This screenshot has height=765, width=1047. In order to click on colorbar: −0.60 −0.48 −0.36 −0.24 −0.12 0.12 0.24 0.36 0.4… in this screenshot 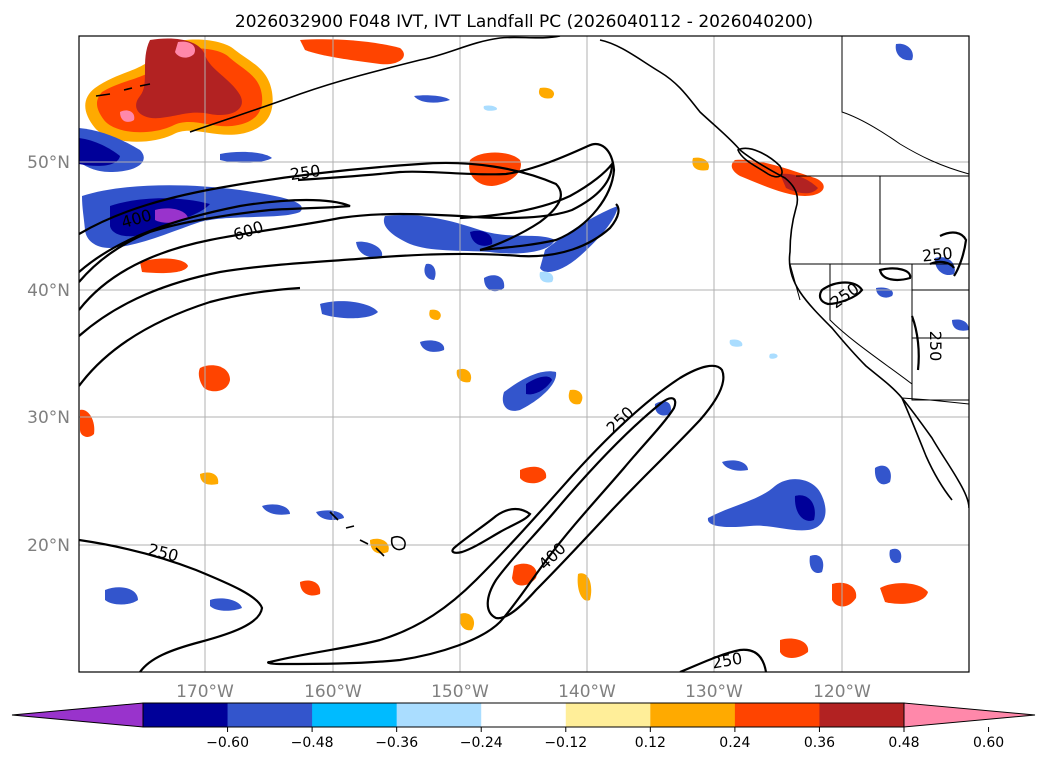, I will do `click(523, 726)`.